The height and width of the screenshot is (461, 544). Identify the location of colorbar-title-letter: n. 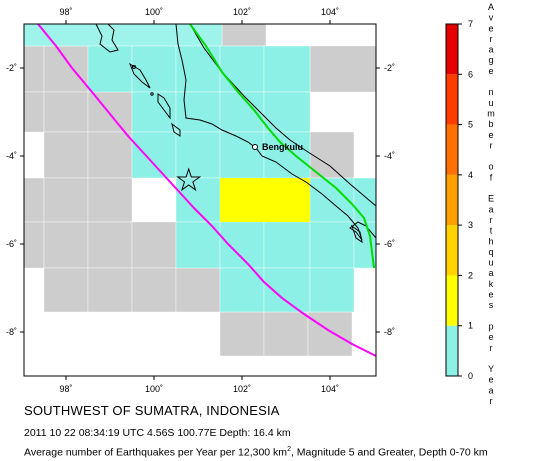
(490, 92).